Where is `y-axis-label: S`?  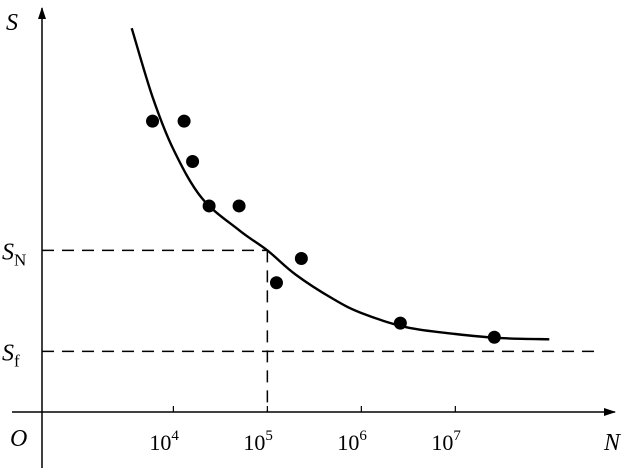
y-axis-label: S is located at coordinates (12, 23).